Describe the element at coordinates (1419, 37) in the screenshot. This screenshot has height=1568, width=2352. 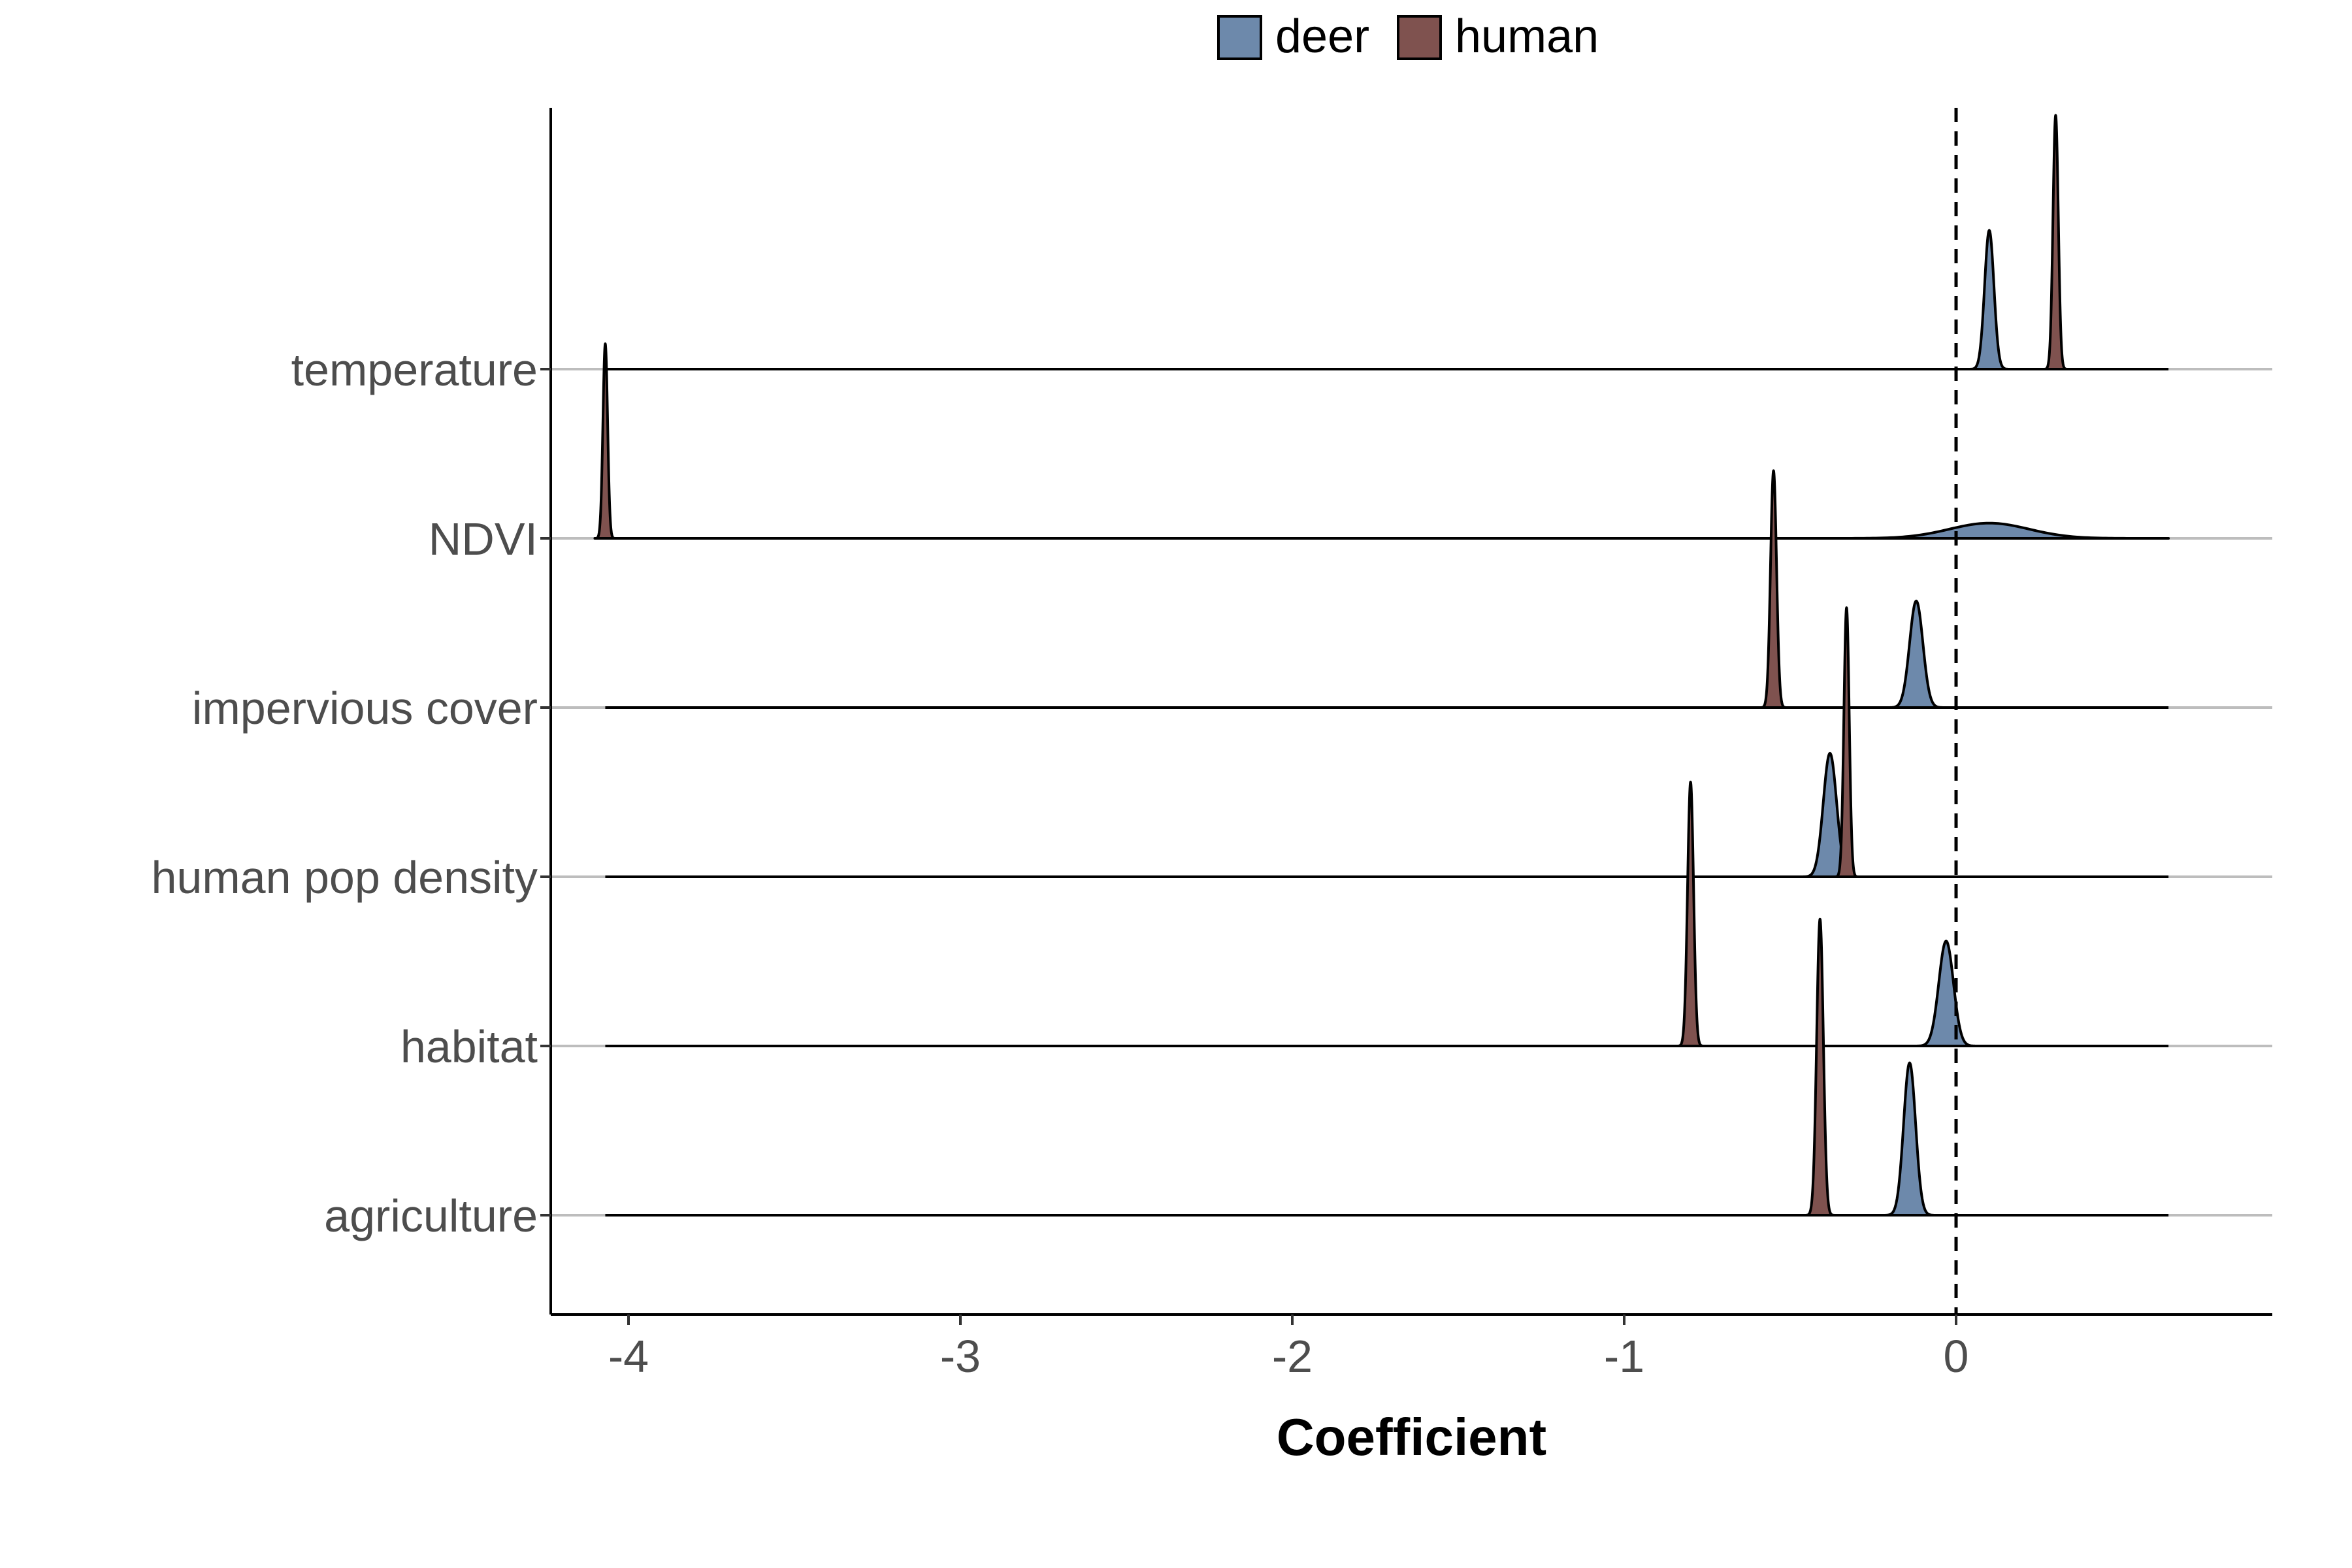
I see `legend-key-human` at that location.